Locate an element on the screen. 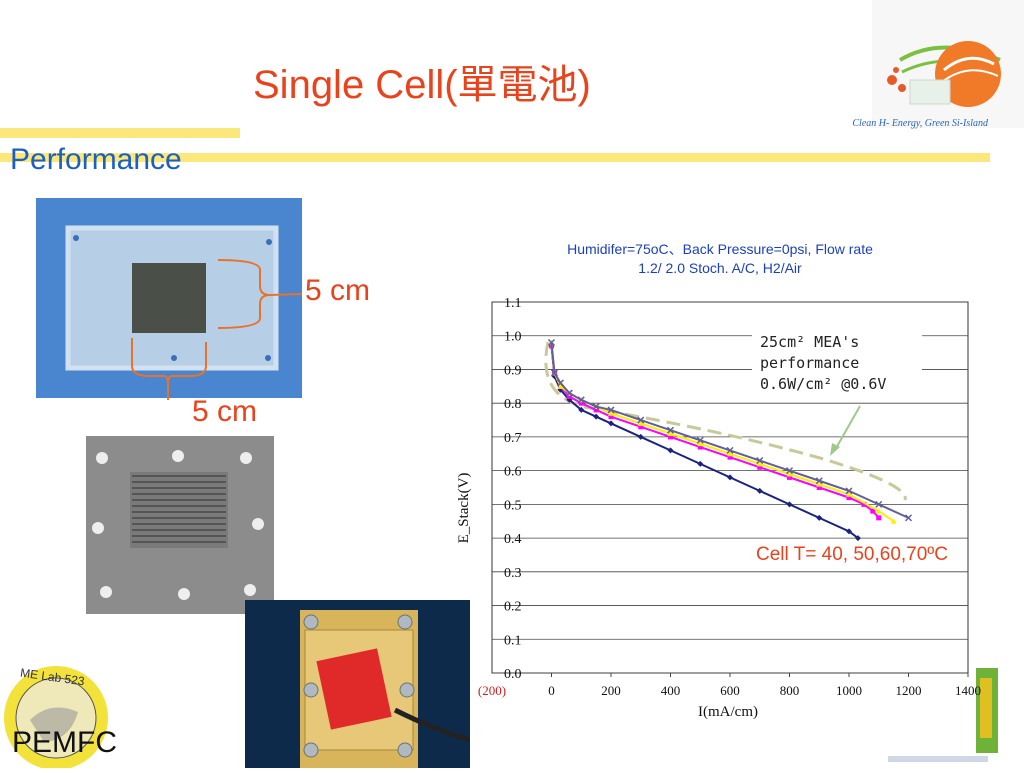 This screenshot has width=1024, height=773. y-tick-label: 0.4 is located at coordinates (513, 539).